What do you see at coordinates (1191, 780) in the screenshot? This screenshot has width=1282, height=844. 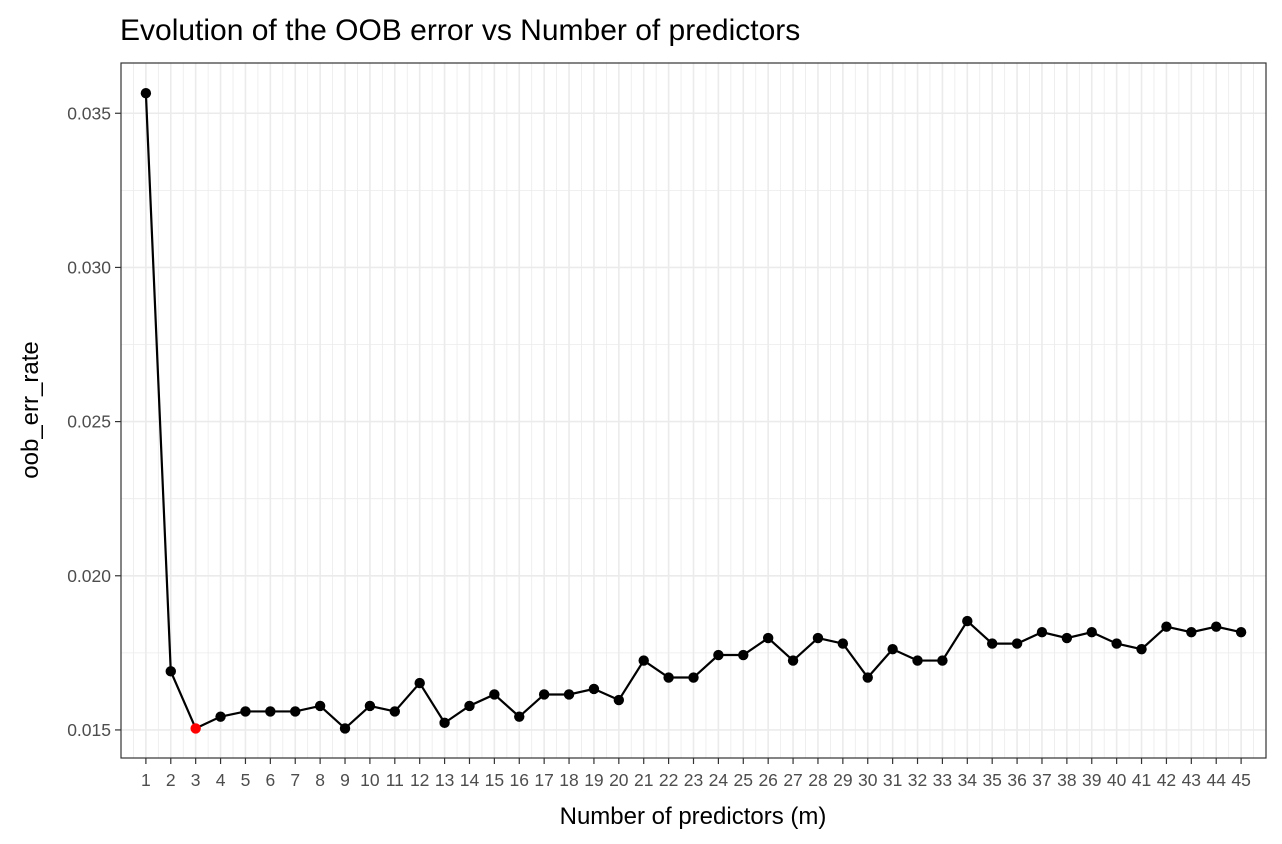 I see `x-tick-label: 43` at bounding box center [1191, 780].